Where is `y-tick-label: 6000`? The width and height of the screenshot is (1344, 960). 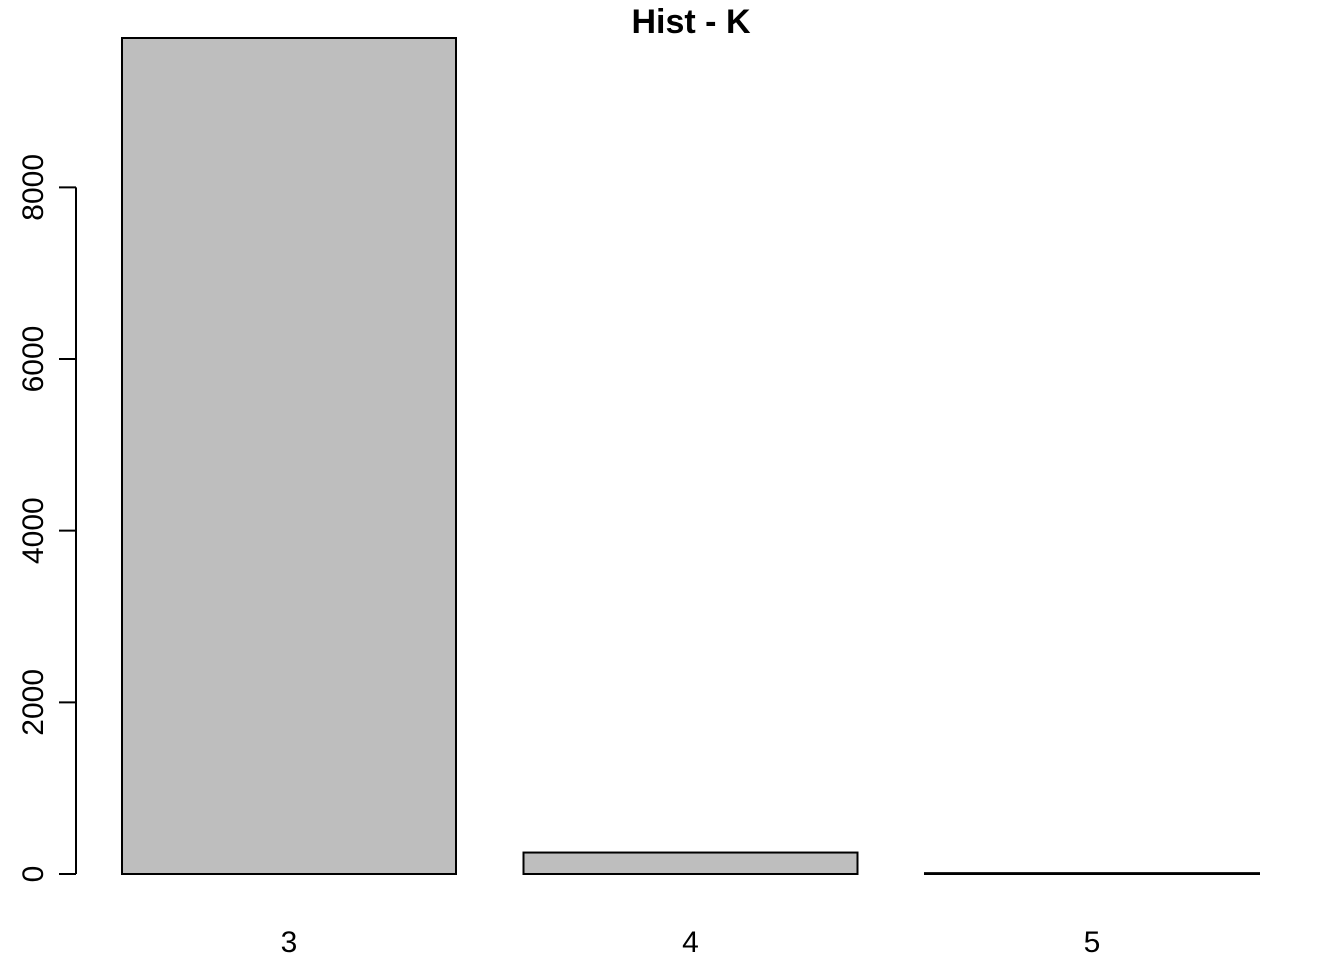
y-tick-label: 6000 is located at coordinates (33, 359).